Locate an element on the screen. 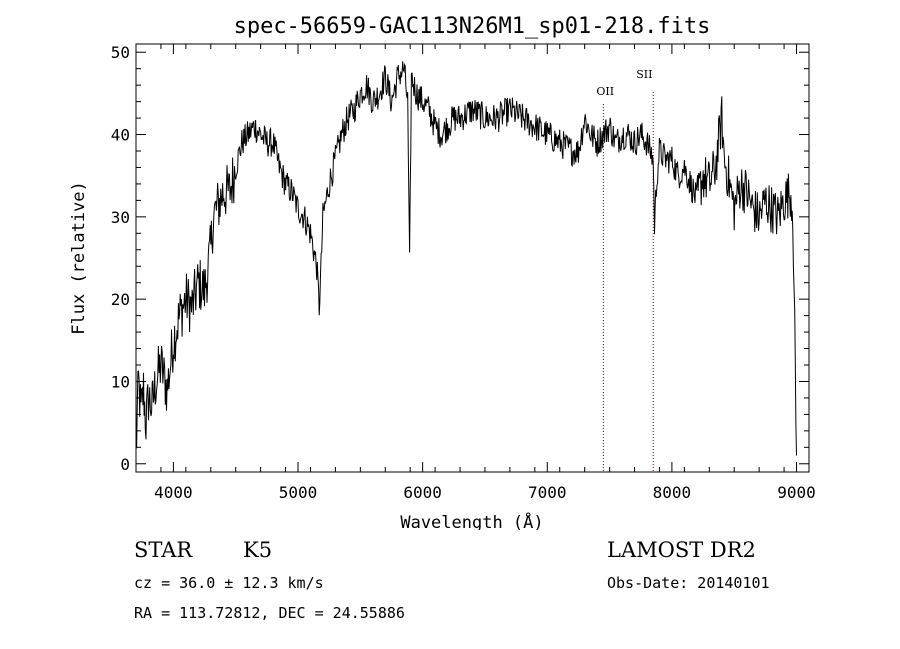 The height and width of the screenshot is (649, 900). object-subclass: K5 is located at coordinates (258, 550).